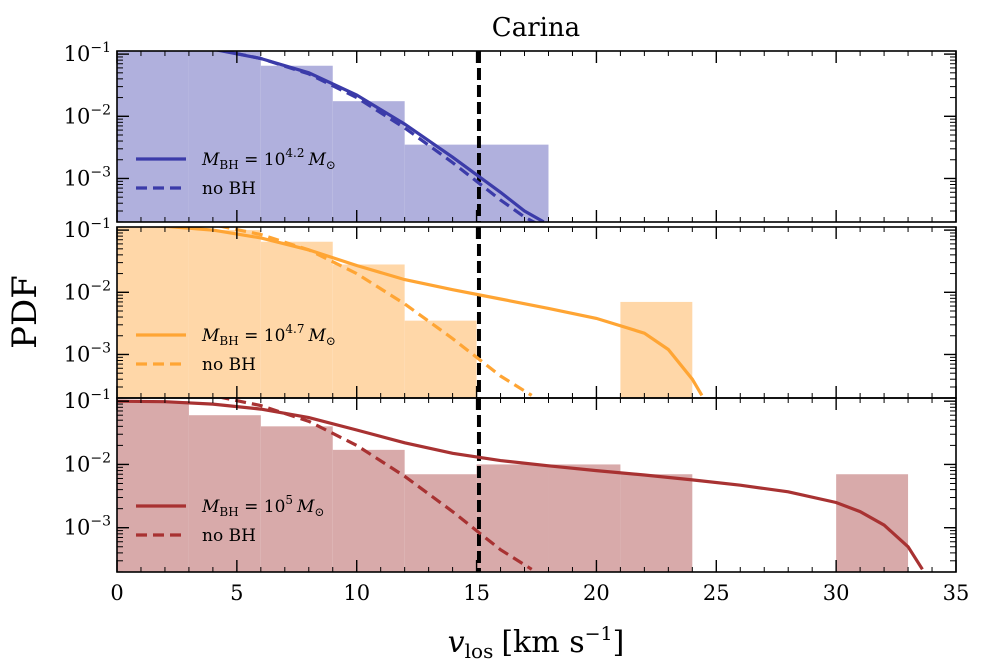 This screenshot has width=997, height=664. I want to click on panel-1-y-tick-label: 10⁻¹, so click(87, 53).